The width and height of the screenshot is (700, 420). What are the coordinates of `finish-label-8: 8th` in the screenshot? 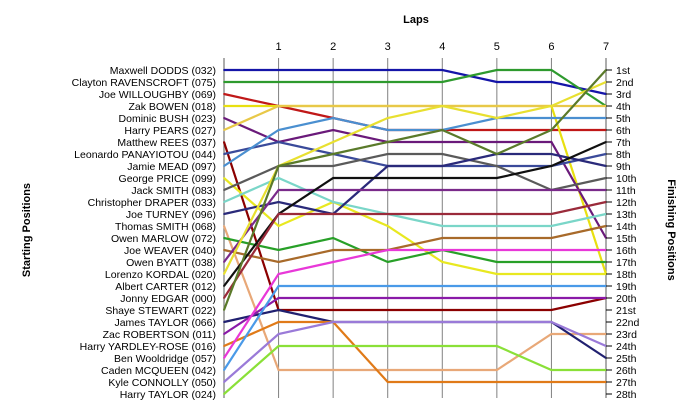 It's located at (623, 155).